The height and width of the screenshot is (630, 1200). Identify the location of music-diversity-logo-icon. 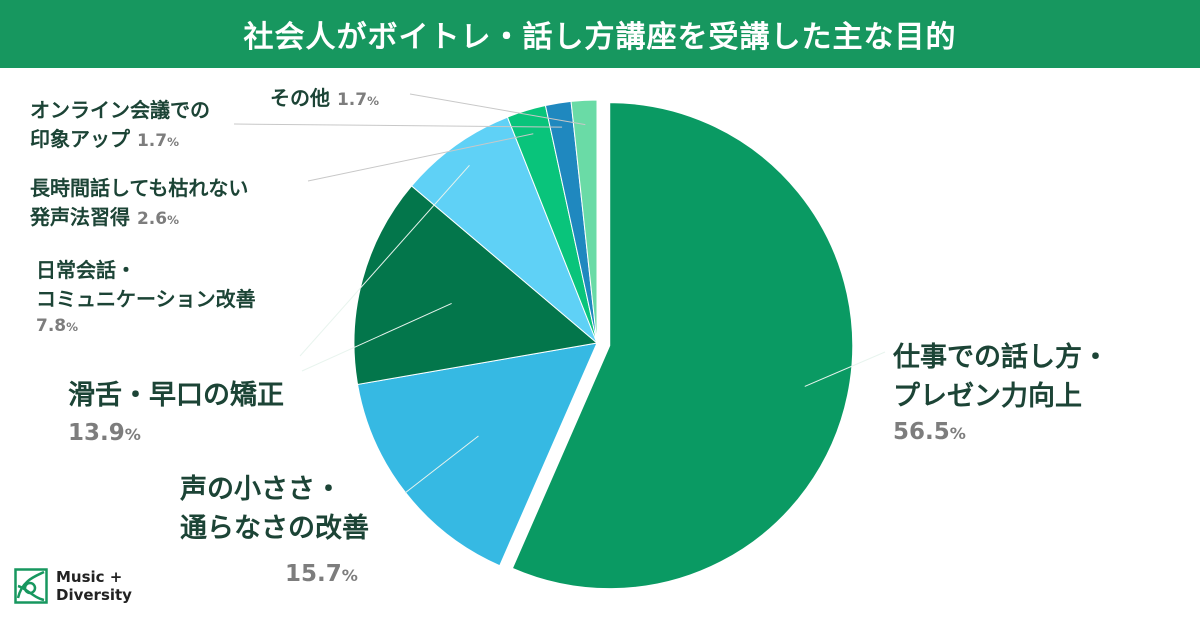
(31, 586).